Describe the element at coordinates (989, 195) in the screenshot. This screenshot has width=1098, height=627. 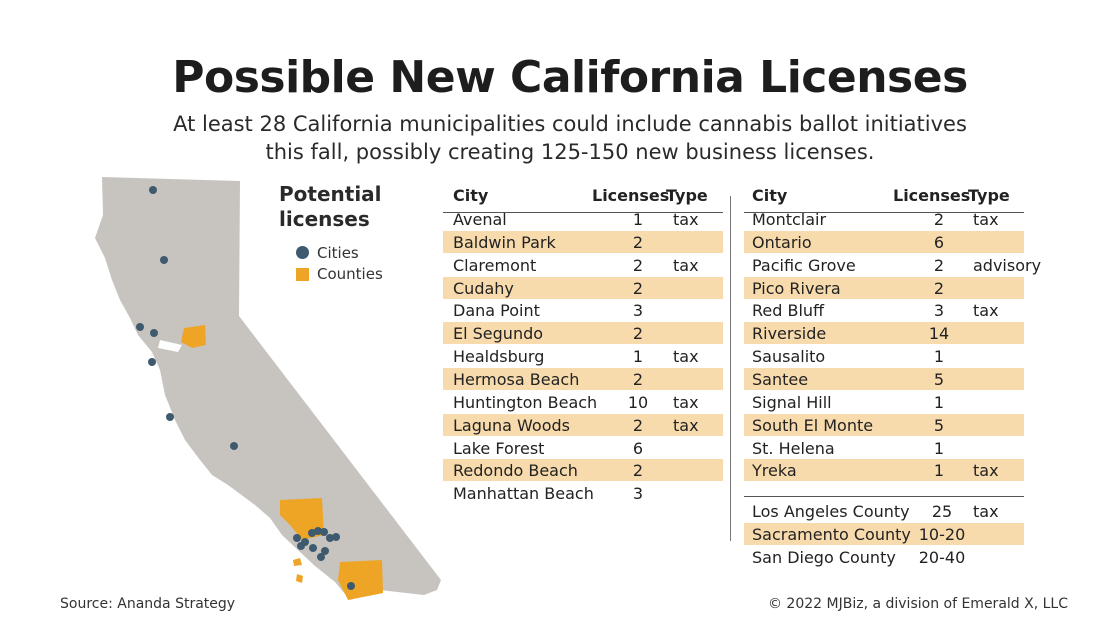
I see `header-type: Type` at that location.